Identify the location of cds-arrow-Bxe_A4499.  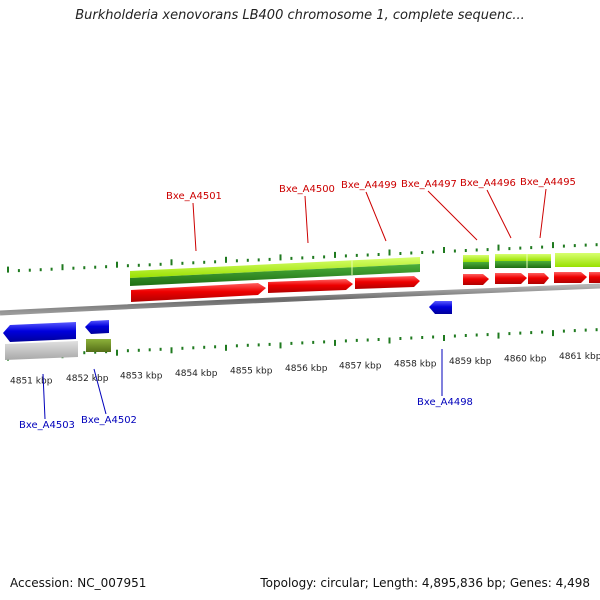
(387, 282).